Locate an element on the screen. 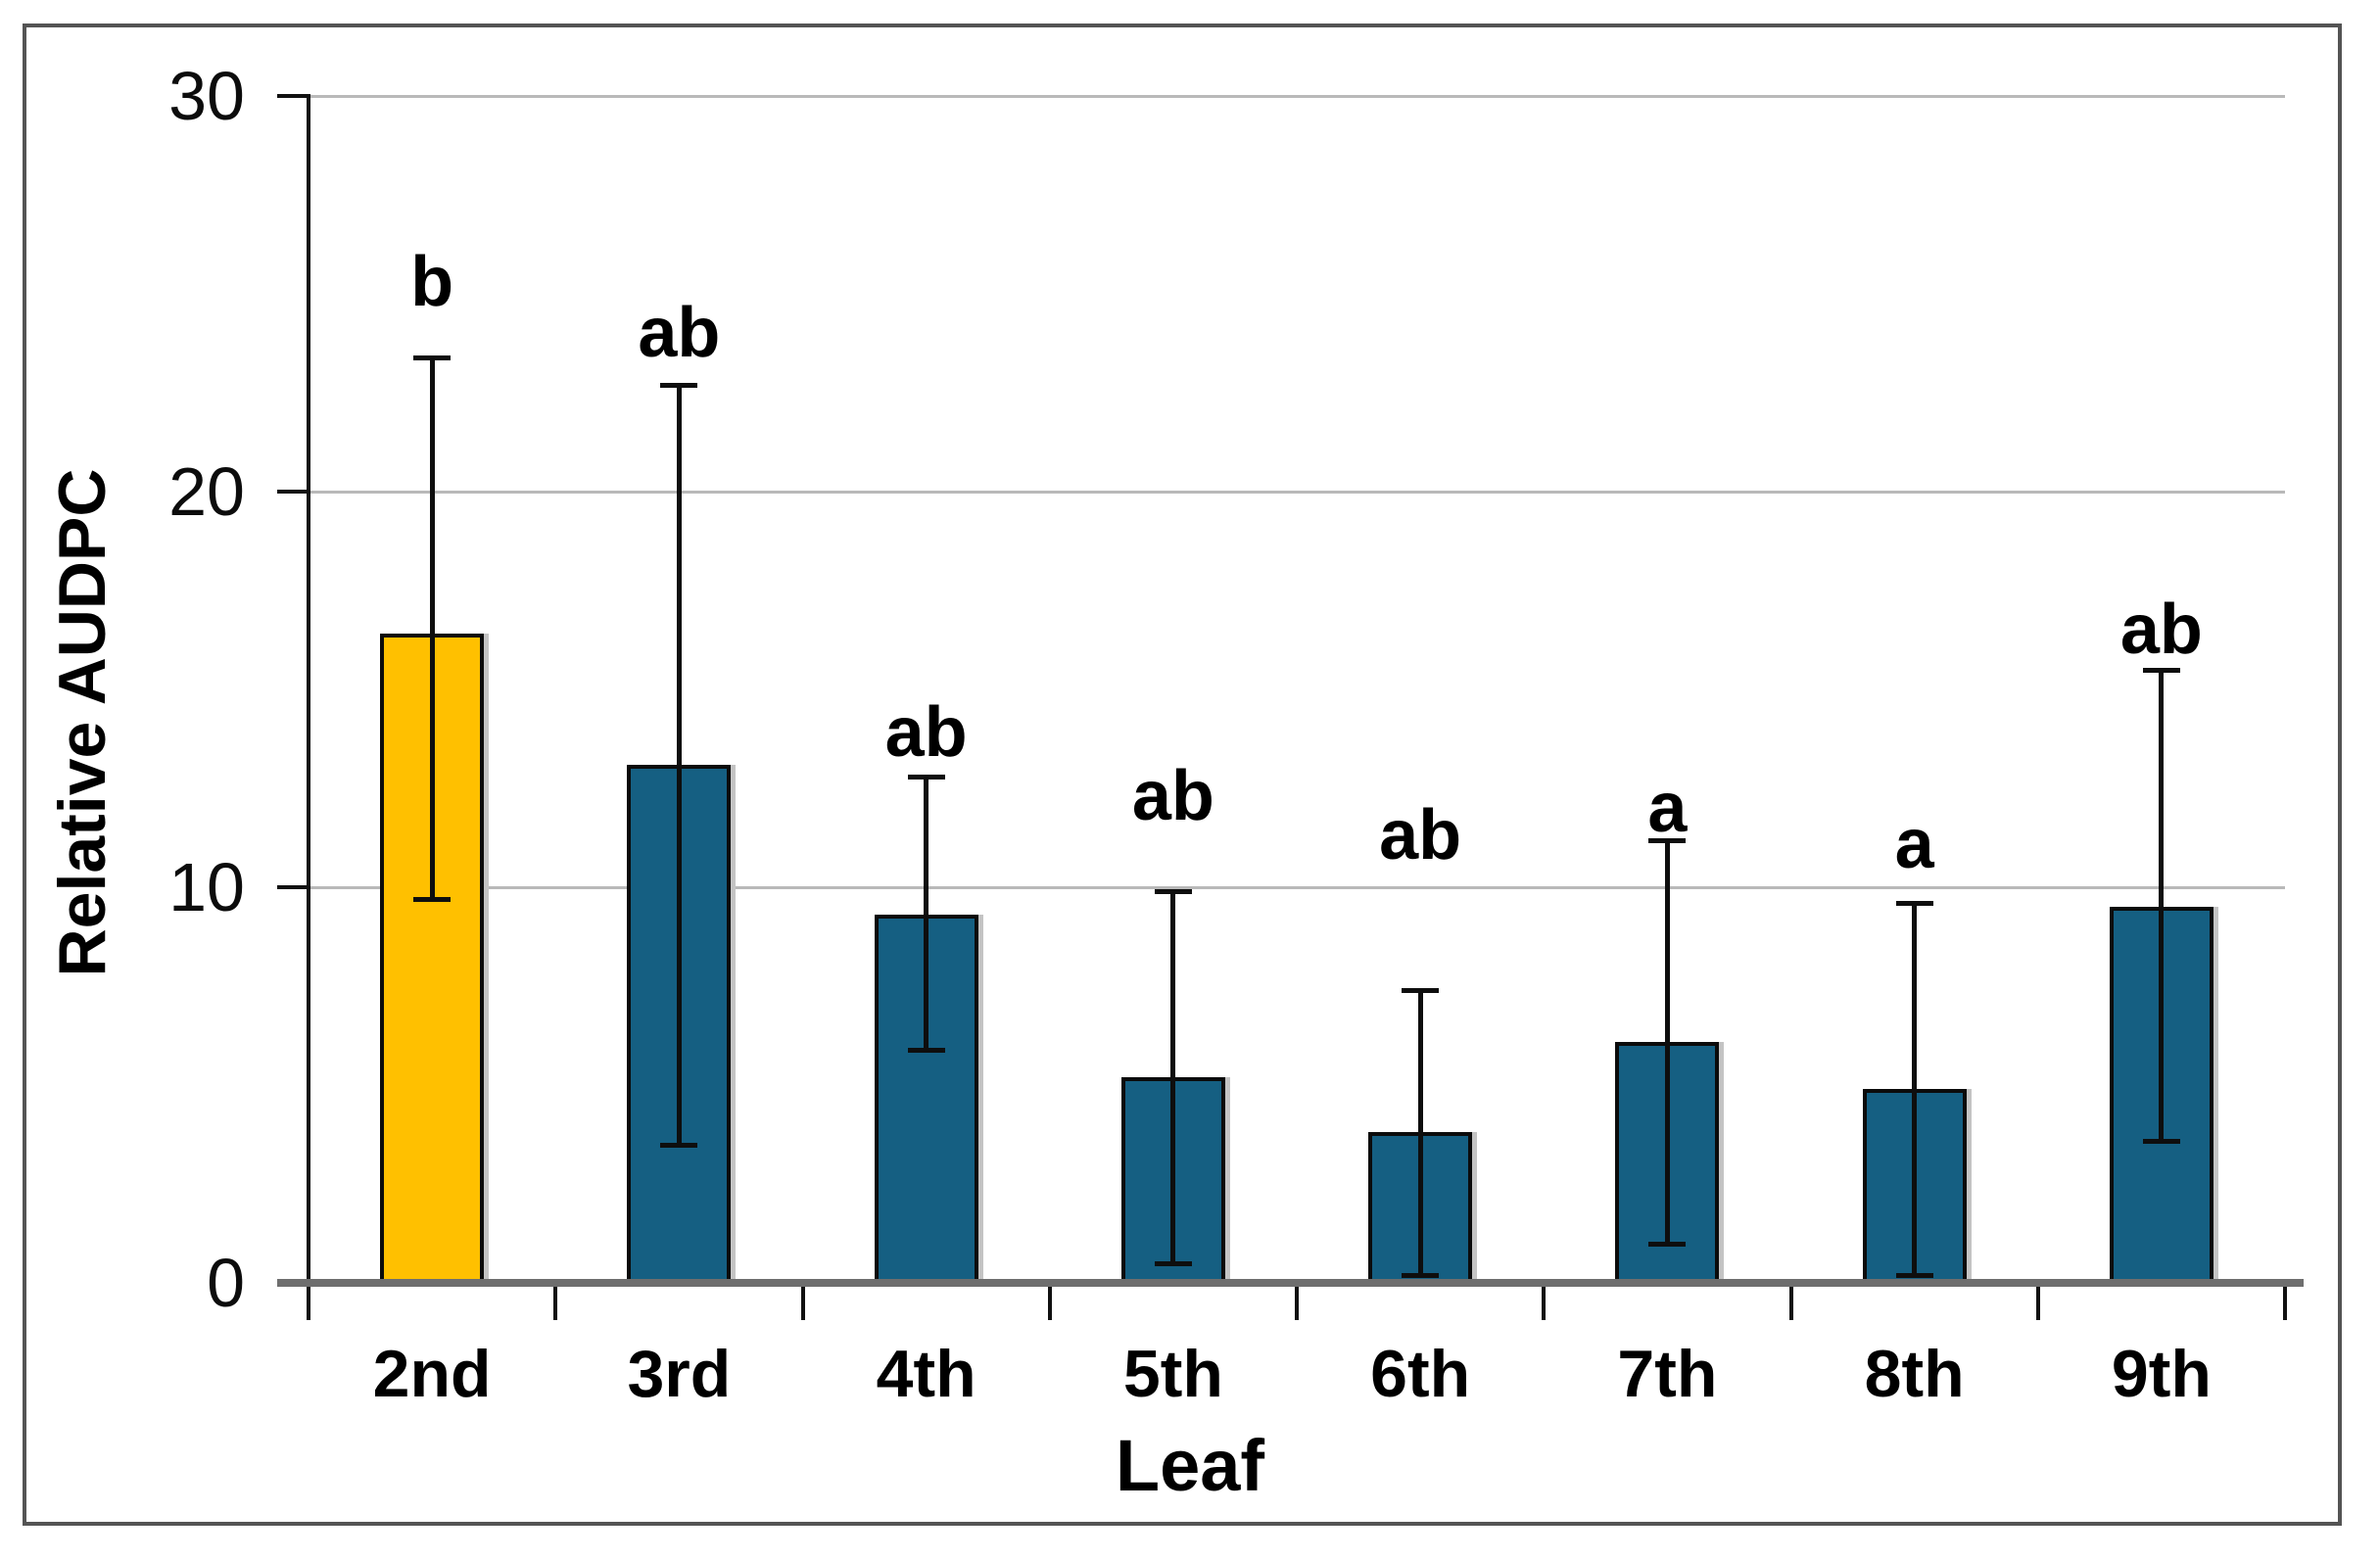 The width and height of the screenshot is (2380, 1560). y-tick-label: 0 is located at coordinates (226, 1283).